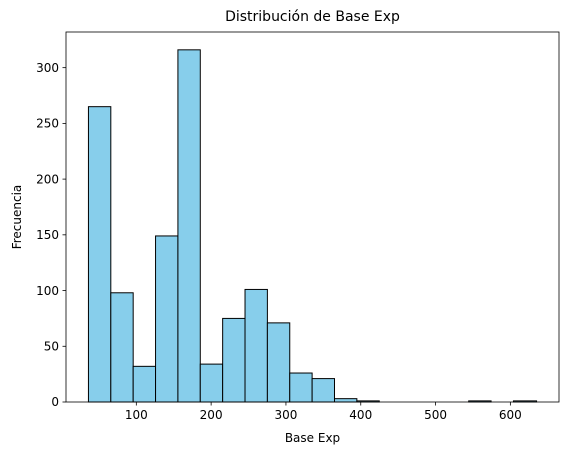 This screenshot has height=459, width=571. Describe the element at coordinates (47, 291) in the screenshot. I see `y-tick-label: 100` at that location.